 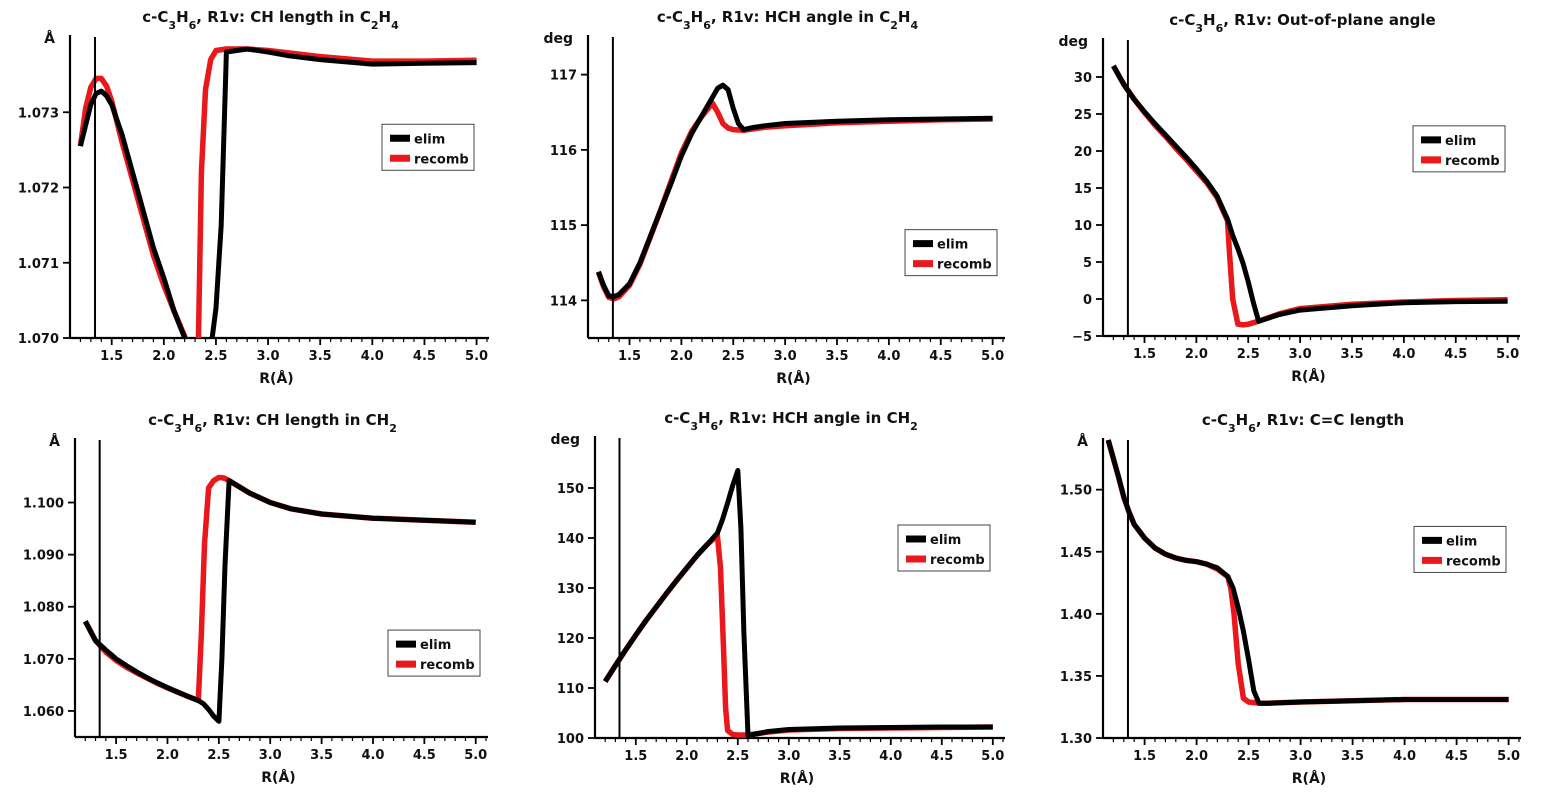 I want to click on y-tick-label: 1.071, so click(x=38, y=264).